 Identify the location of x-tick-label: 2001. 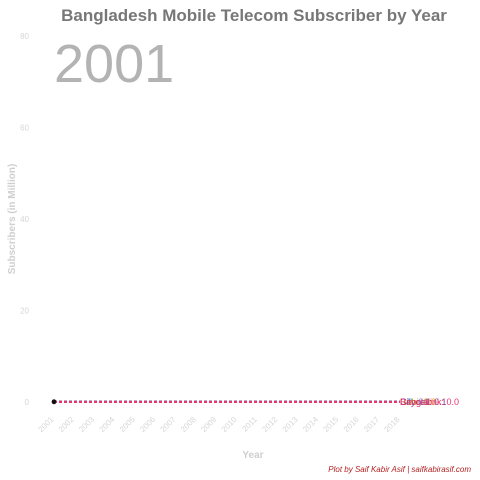
(45, 424).